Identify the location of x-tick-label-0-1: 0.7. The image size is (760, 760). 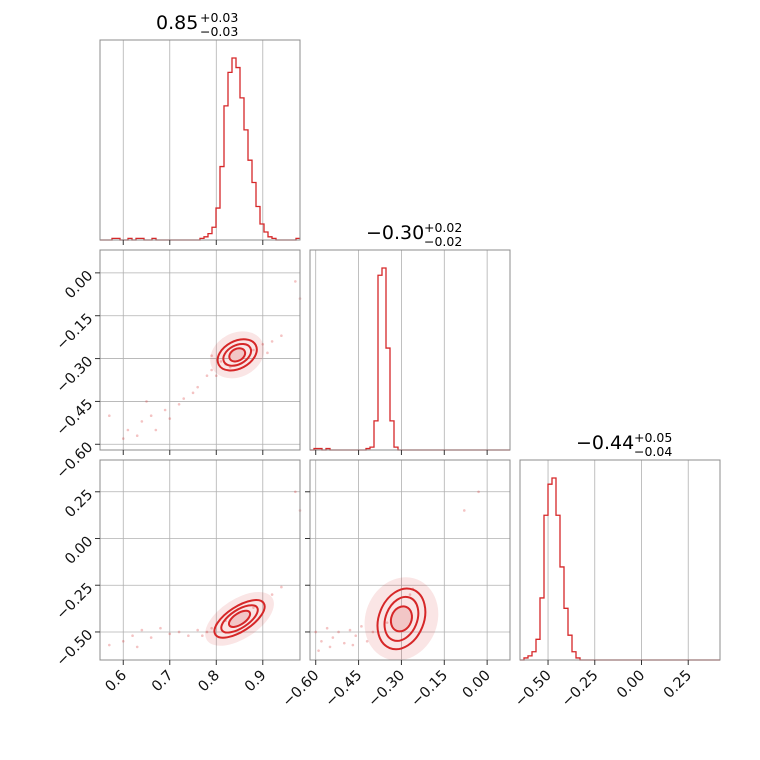
(163, 682).